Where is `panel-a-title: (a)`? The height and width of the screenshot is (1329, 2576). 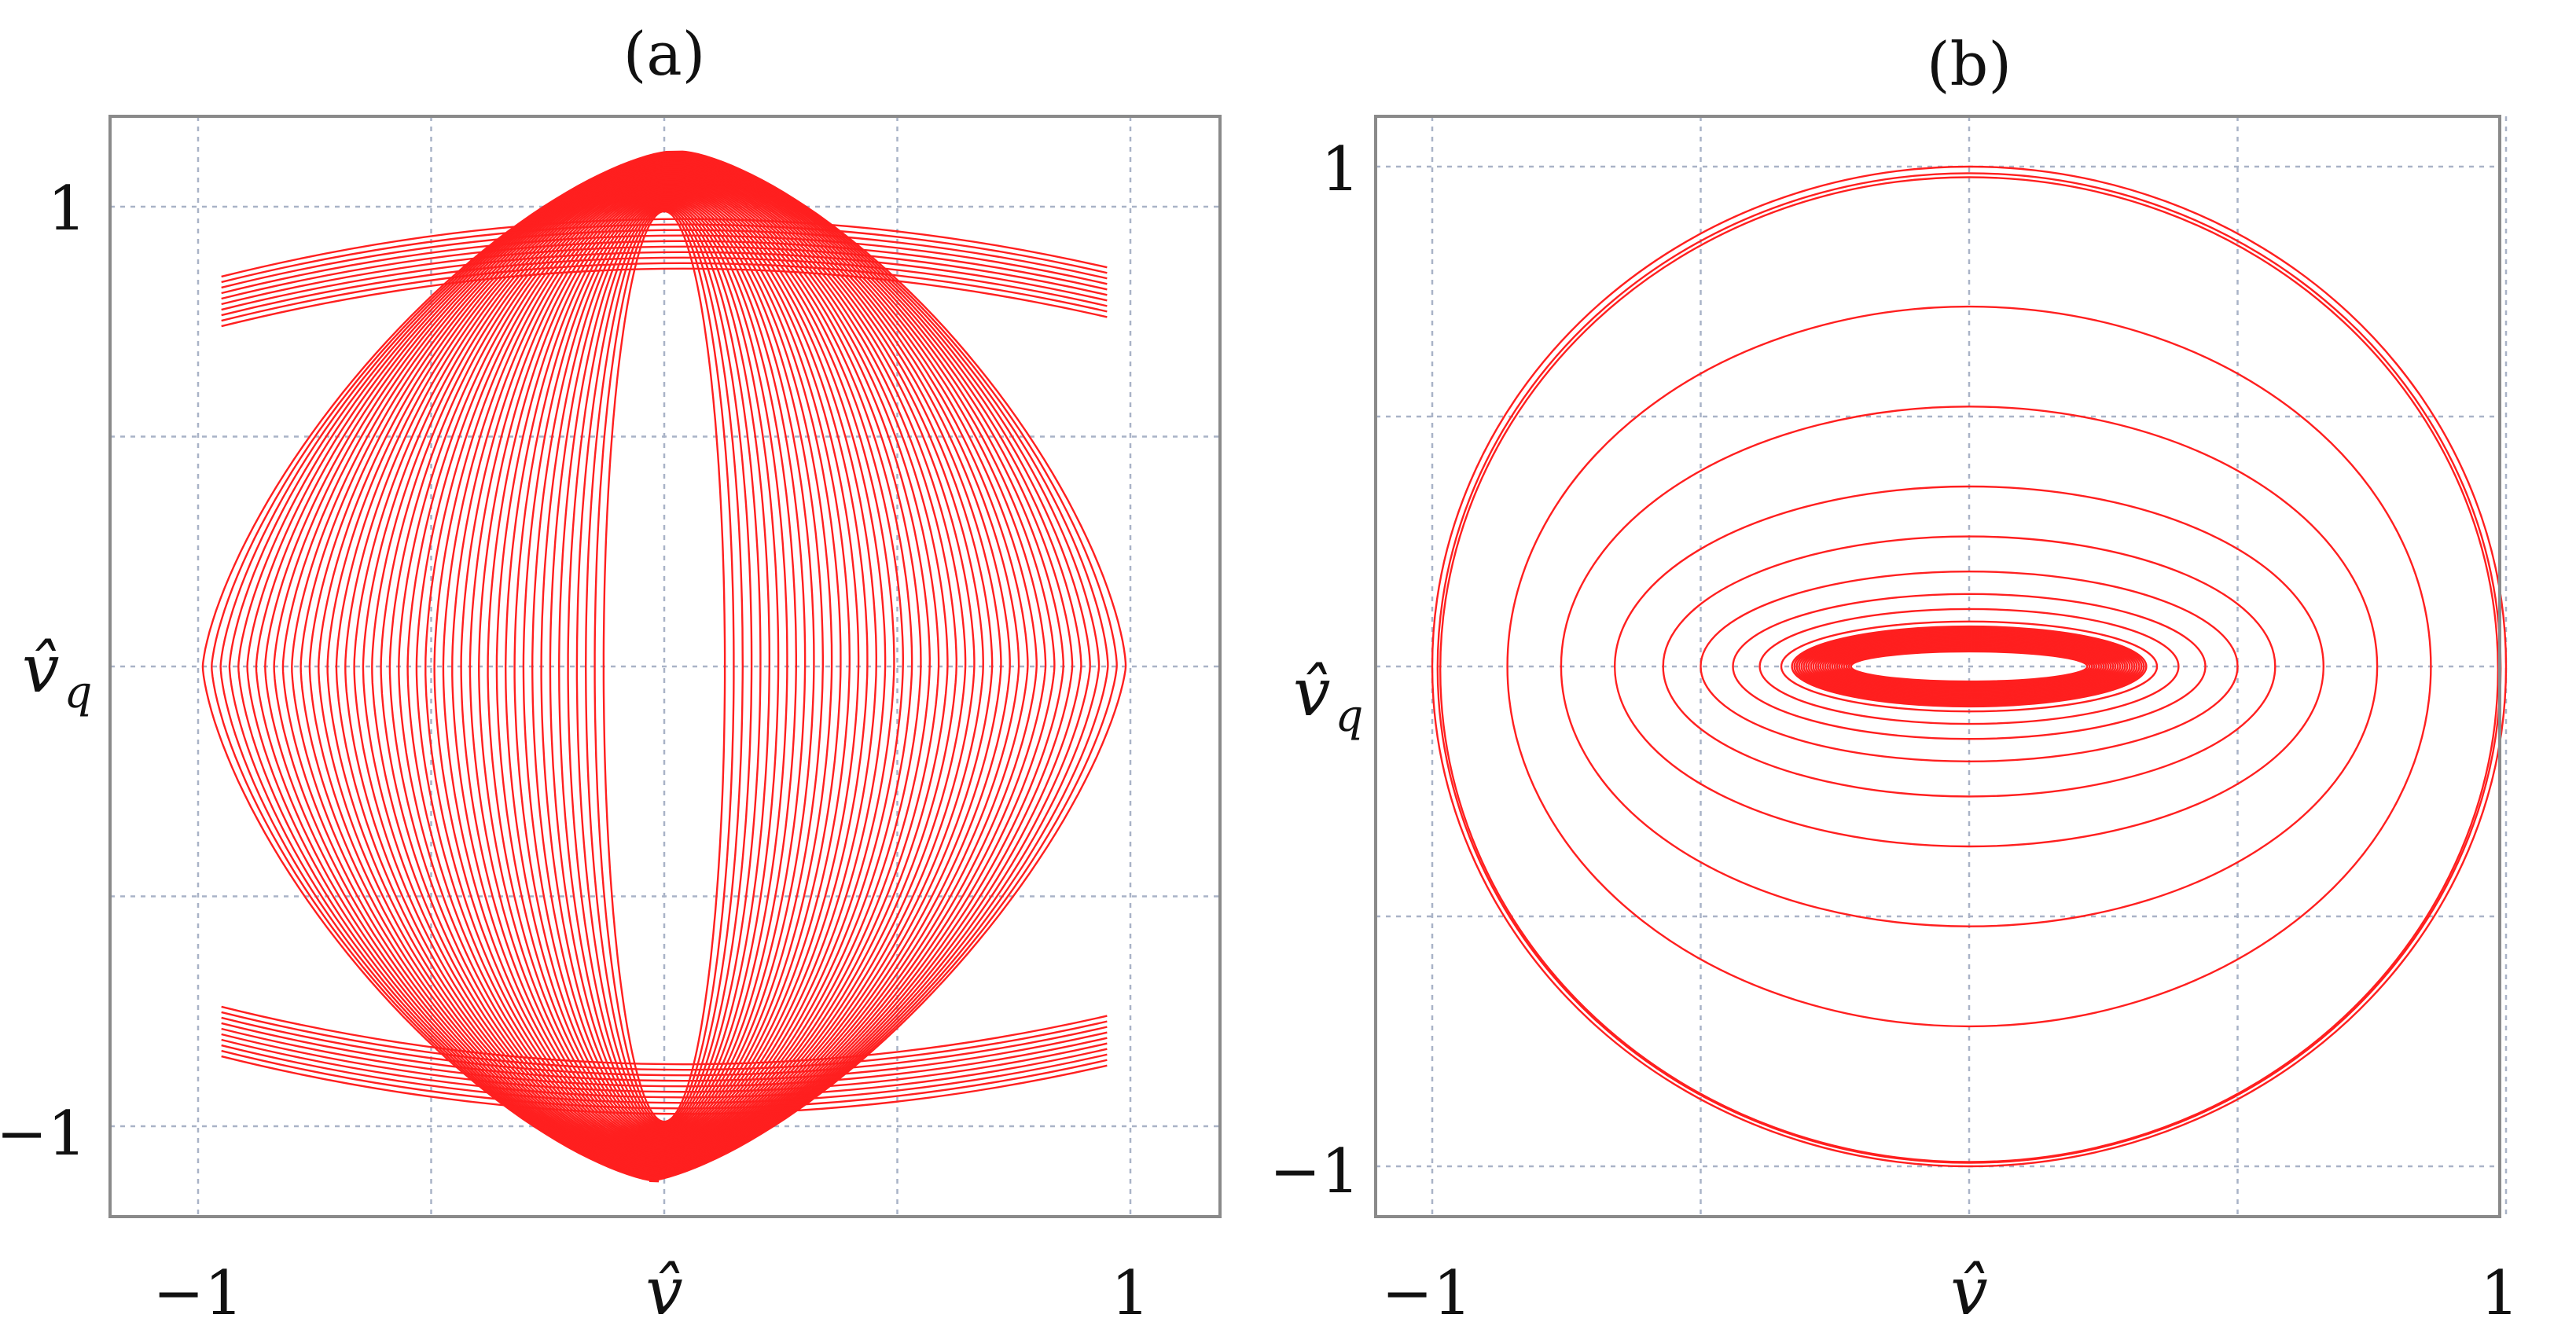
panel-a-title: (a) is located at coordinates (664, 54).